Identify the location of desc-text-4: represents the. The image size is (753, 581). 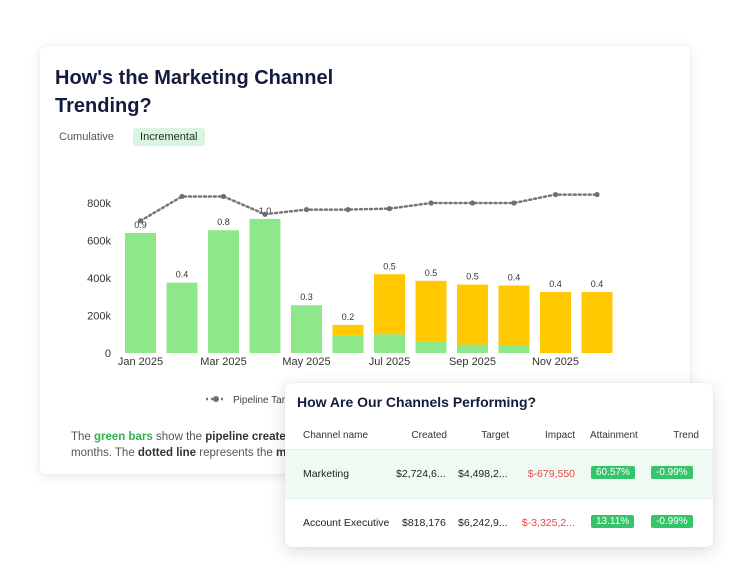
(236, 453).